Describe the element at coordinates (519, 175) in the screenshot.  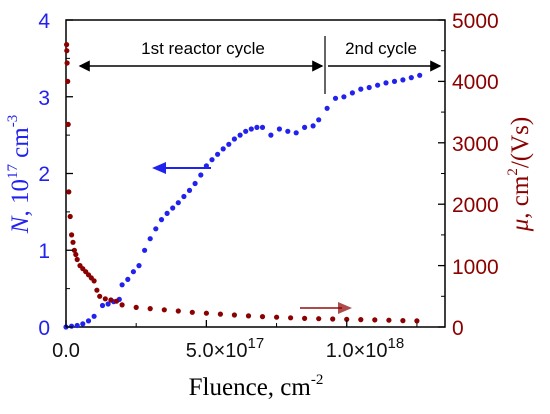
I see `right-axis-label: μ, cm2/(Vs)` at that location.